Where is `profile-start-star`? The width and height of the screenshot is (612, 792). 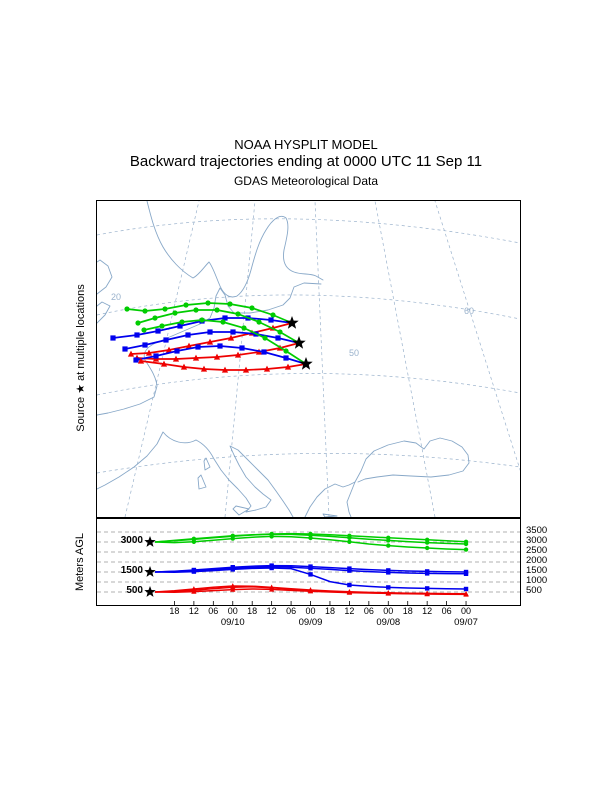
profile-start-star is located at coordinates (150, 591).